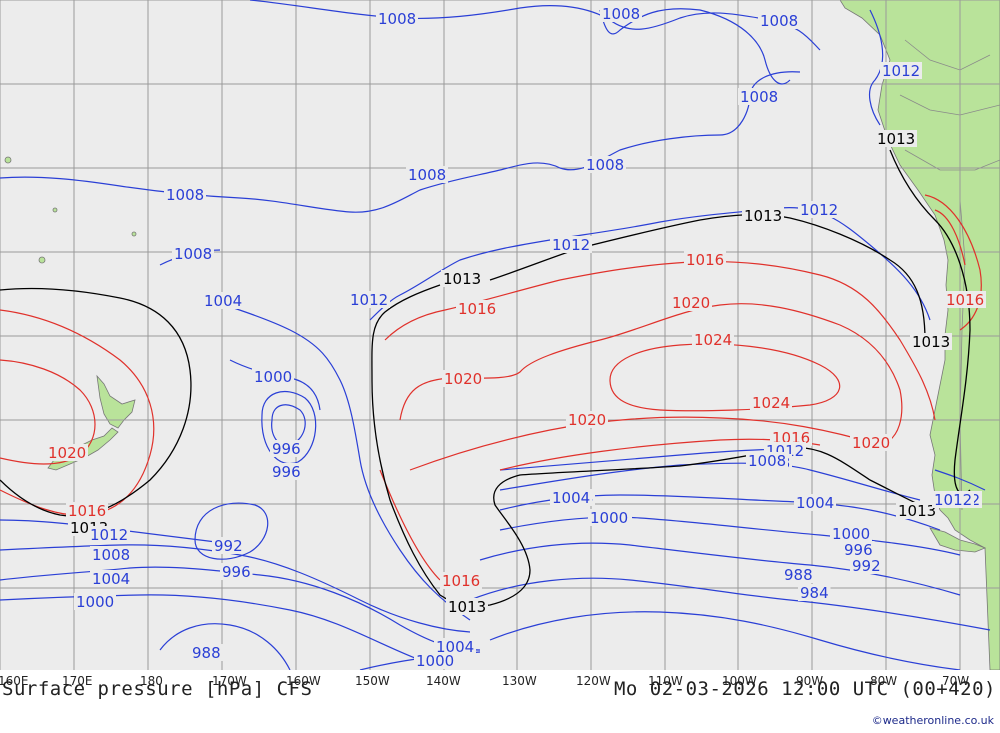  What do you see at coordinates (876, 67) in the screenshot?
I see `isobar-1012-right` at bounding box center [876, 67].